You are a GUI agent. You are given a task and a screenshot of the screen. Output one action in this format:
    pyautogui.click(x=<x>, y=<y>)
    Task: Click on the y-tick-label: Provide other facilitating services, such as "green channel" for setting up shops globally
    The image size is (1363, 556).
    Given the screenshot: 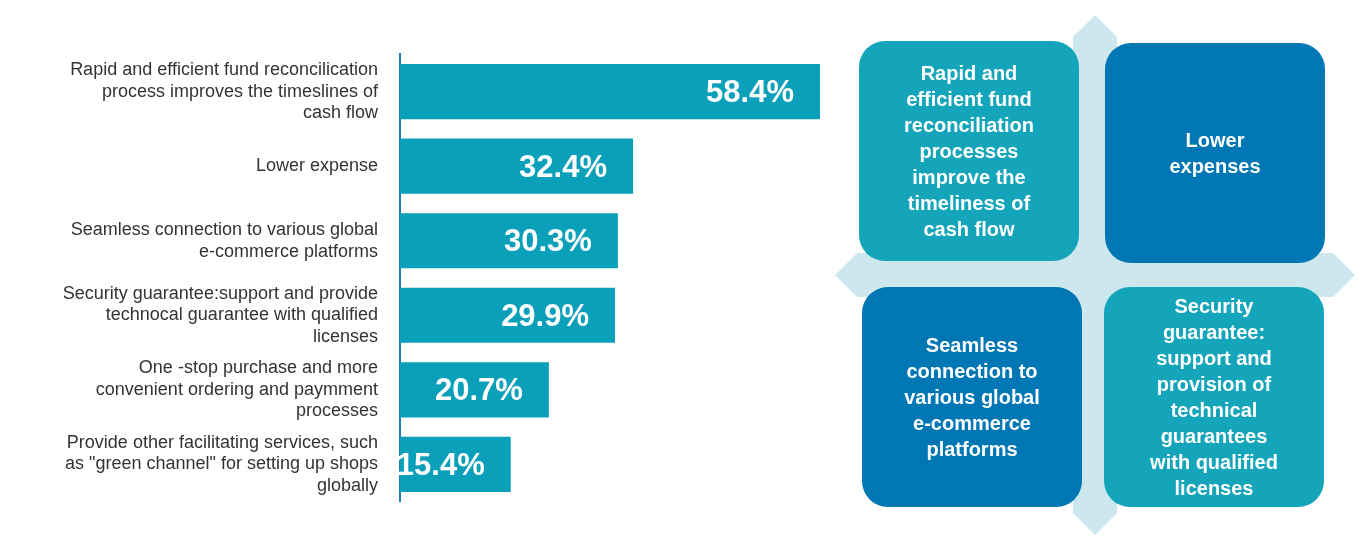 What is the action you would take?
    pyautogui.click(x=221, y=463)
    